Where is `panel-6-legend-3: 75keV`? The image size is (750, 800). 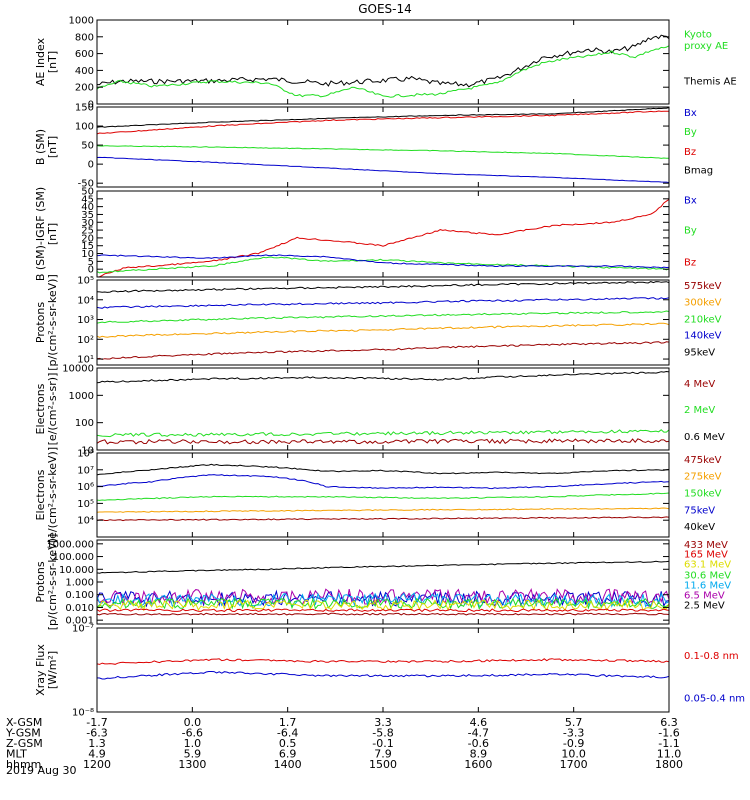
panel-6-legend-3: 75keV is located at coordinates (699, 510).